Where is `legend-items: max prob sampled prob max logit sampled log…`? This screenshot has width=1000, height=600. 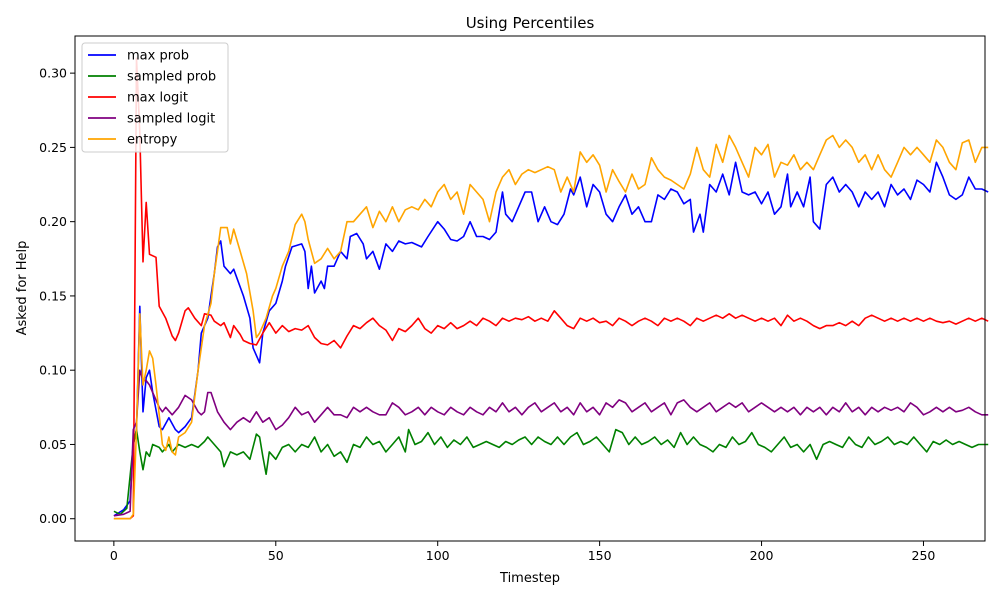
legend-items: max prob sampled prob max logit sampled log… is located at coordinates (152, 98).